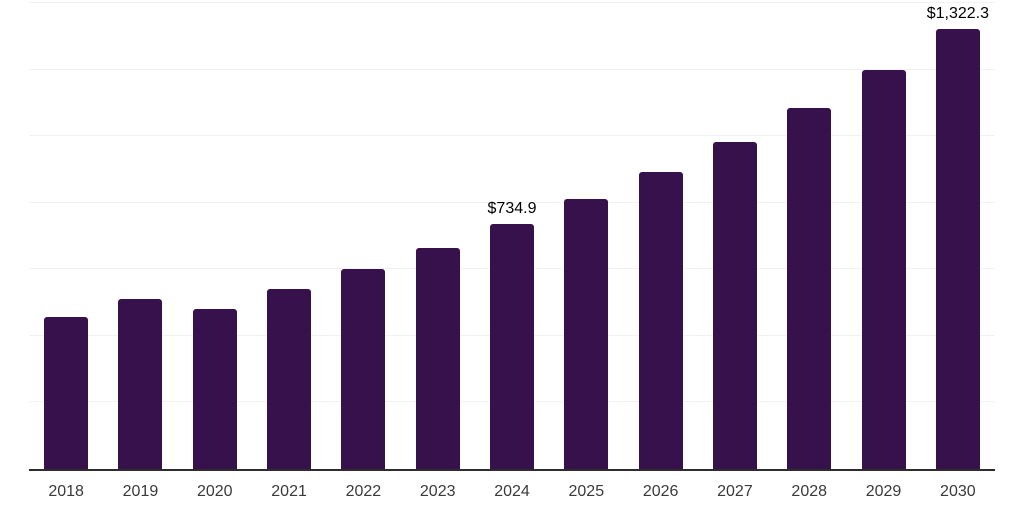  I want to click on x-axis-label-2026: 2026, so click(660, 491).